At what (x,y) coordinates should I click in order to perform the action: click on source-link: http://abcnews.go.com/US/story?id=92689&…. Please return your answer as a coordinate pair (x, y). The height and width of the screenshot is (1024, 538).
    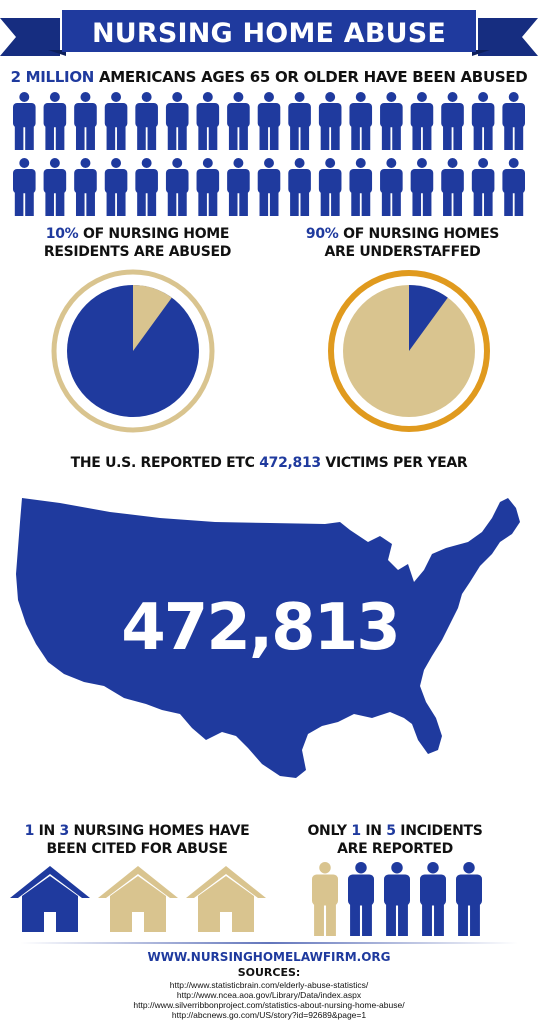
    Looking at the image, I should click on (269, 1015).